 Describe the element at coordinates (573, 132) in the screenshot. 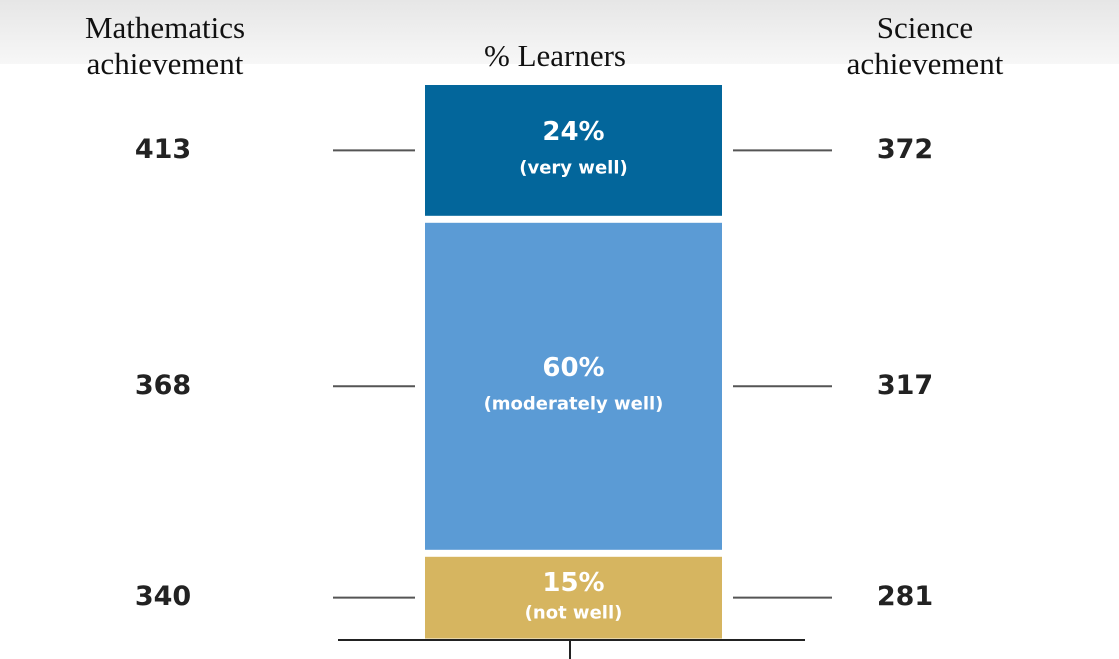

I see `segment-value: 24%` at that location.